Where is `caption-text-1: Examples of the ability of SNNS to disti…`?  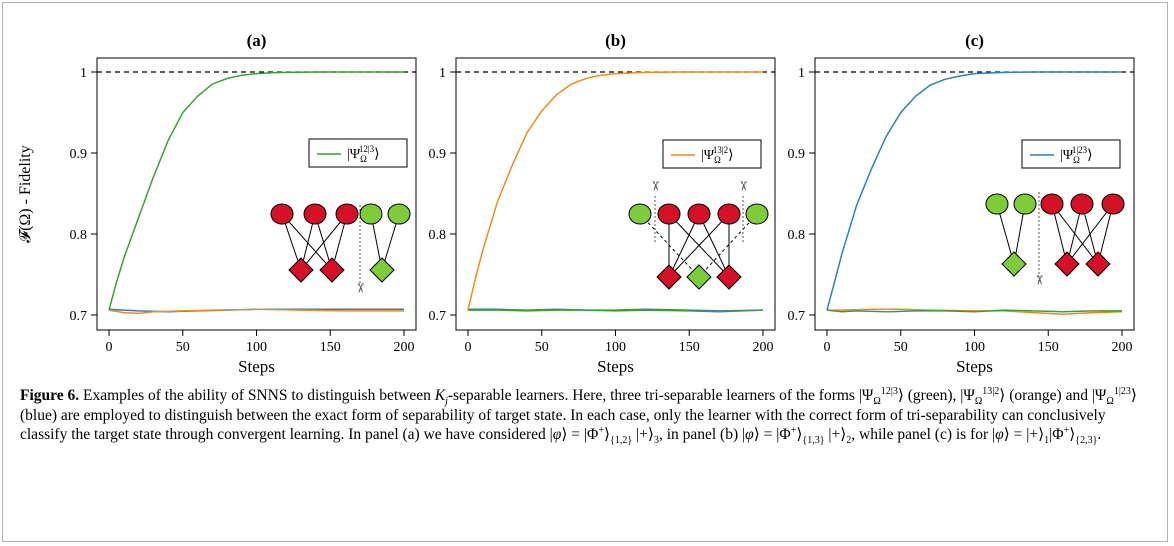 caption-text-1: Examples of the ability of SNNS to disti… is located at coordinates (257, 395).